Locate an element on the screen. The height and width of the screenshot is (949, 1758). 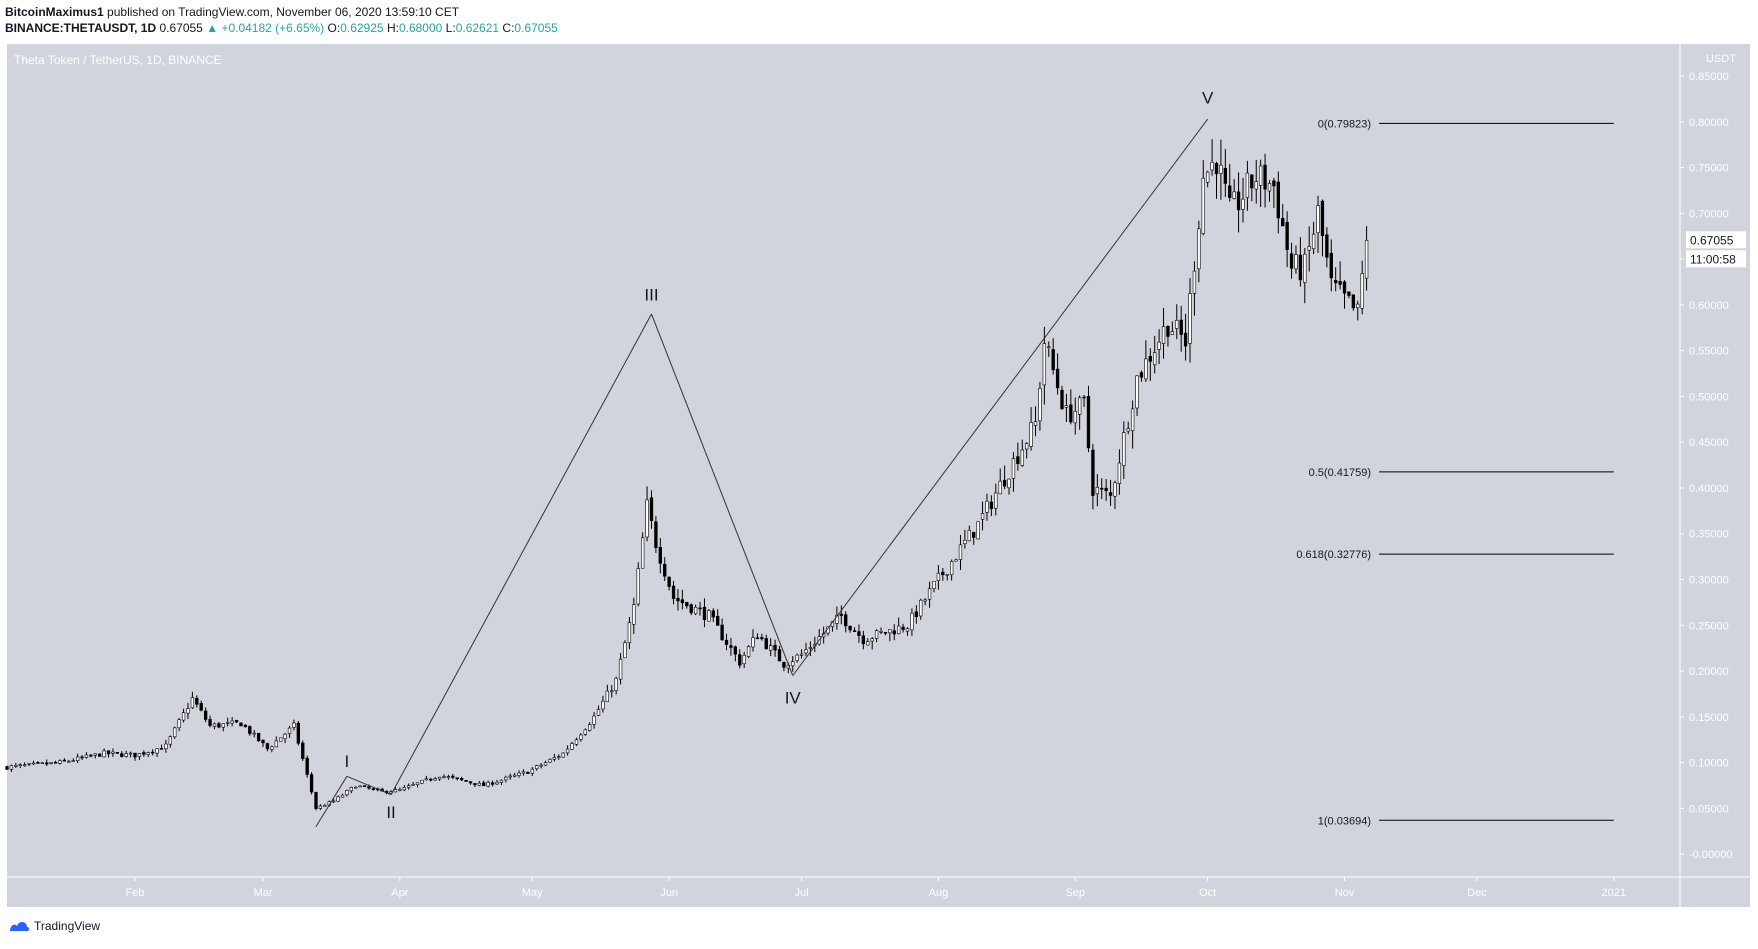
wave-label: IV is located at coordinates (793, 697).